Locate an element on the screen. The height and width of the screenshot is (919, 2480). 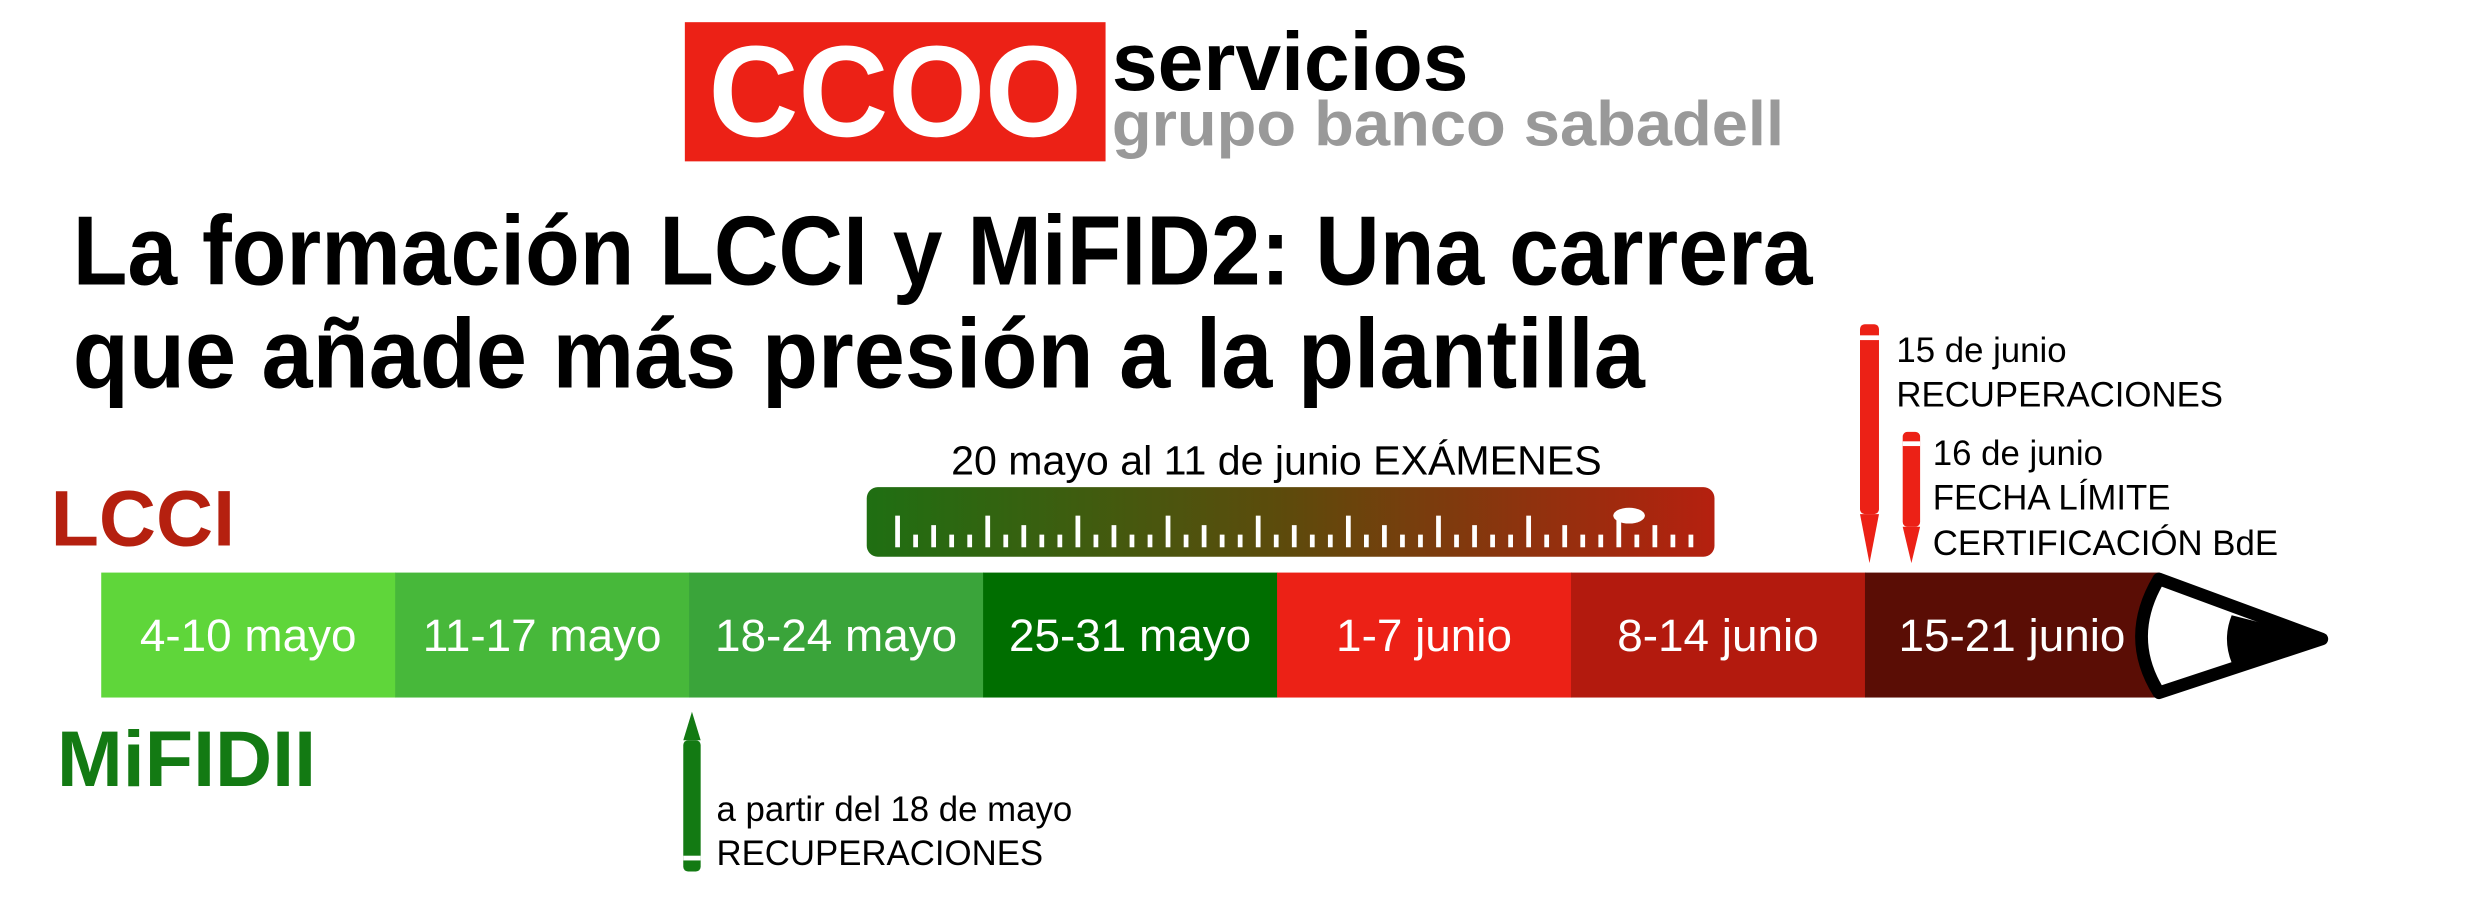
track-label: MiFIDII is located at coordinates (186, 758).